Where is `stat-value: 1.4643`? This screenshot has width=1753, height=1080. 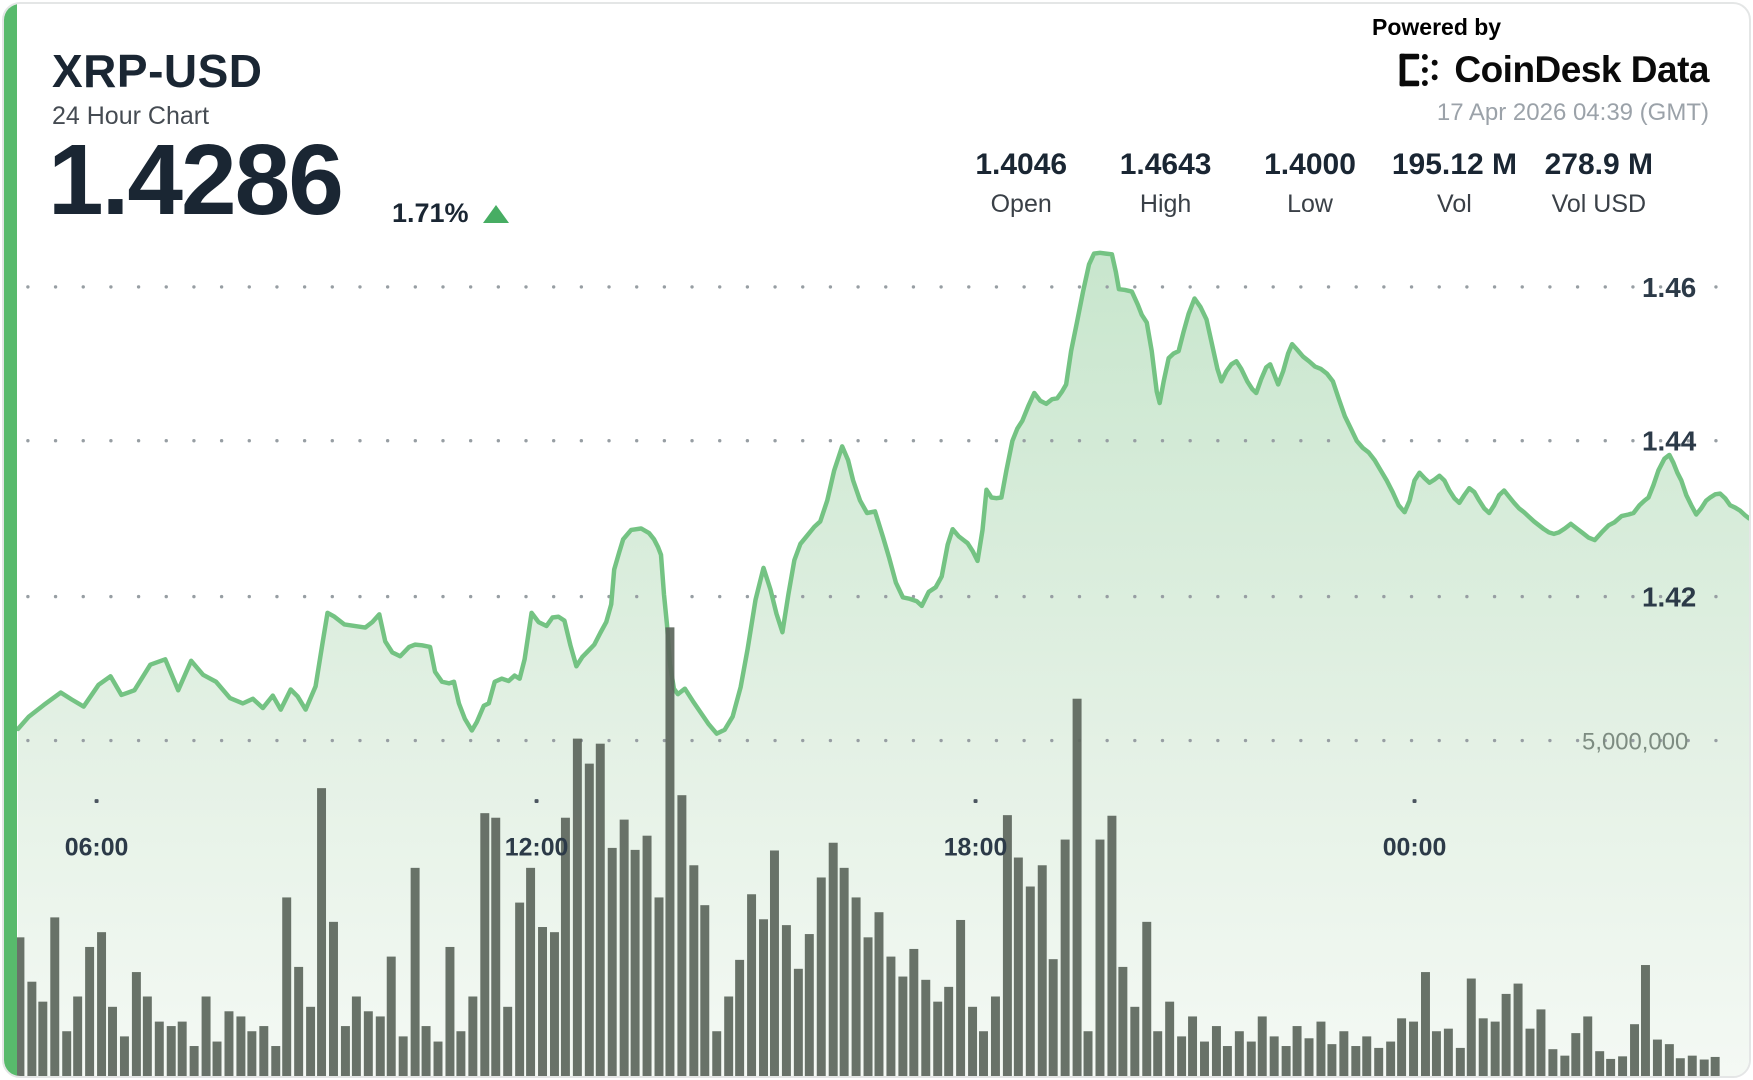 stat-value: 1.4643 is located at coordinates (1165, 164).